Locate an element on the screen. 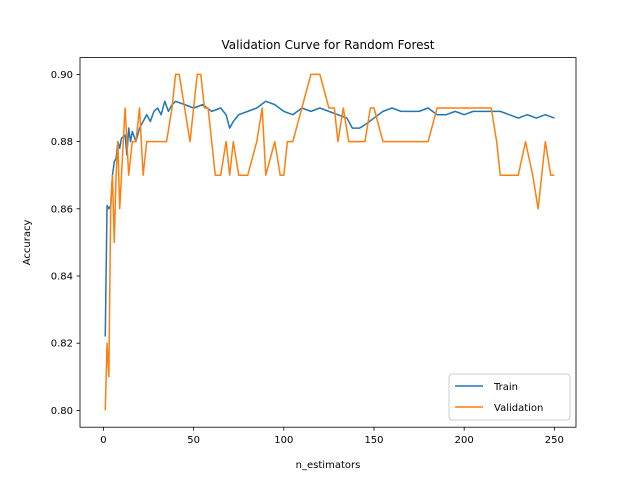  x-axis-ticks: 0 50 100 150 200 250 is located at coordinates (332, 436).